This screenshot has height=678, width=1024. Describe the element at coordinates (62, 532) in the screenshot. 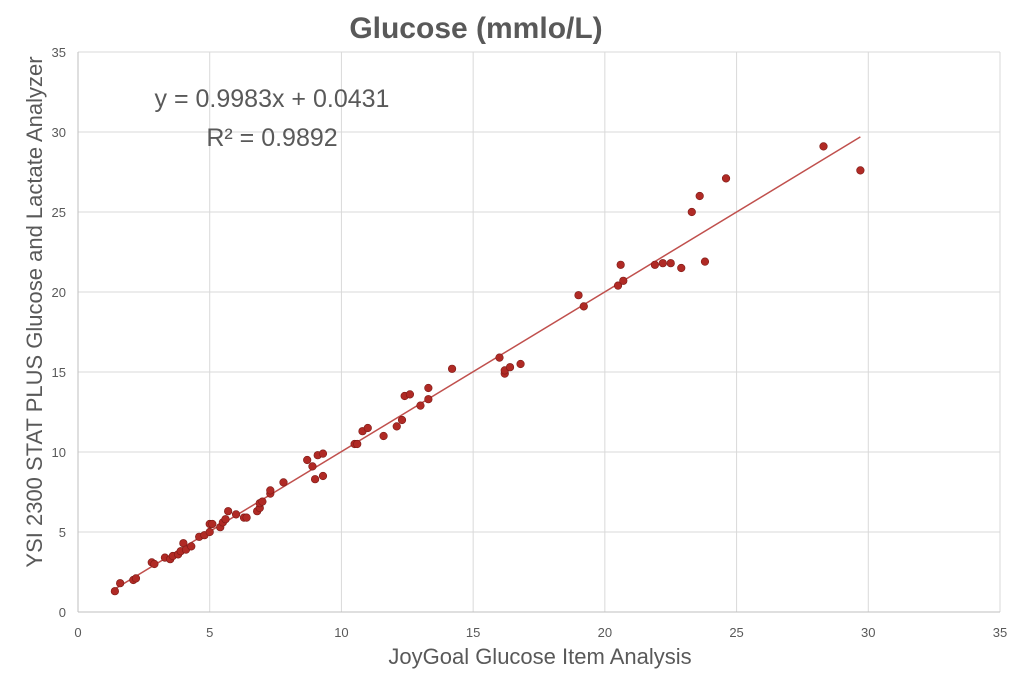

I see `y-tick-label: 5` at that location.